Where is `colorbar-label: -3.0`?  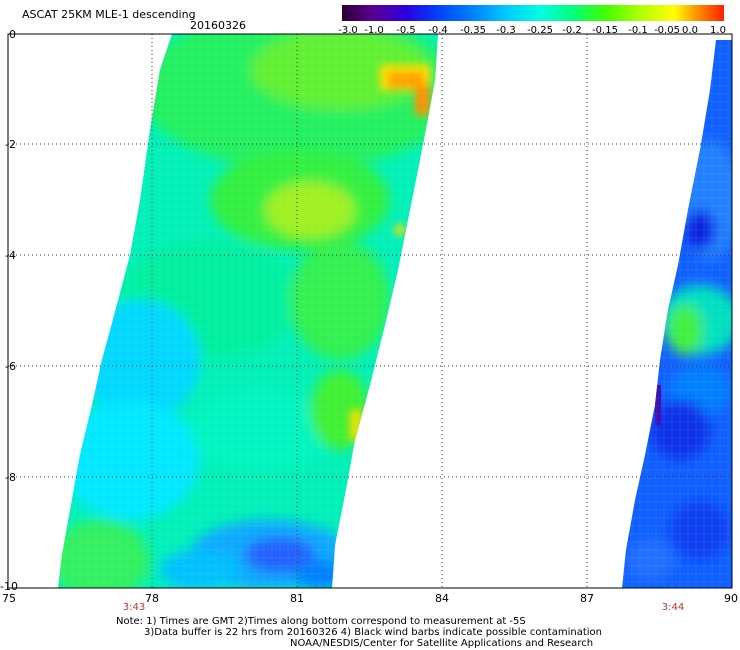 colorbar-label: -3.0 is located at coordinates (348, 30).